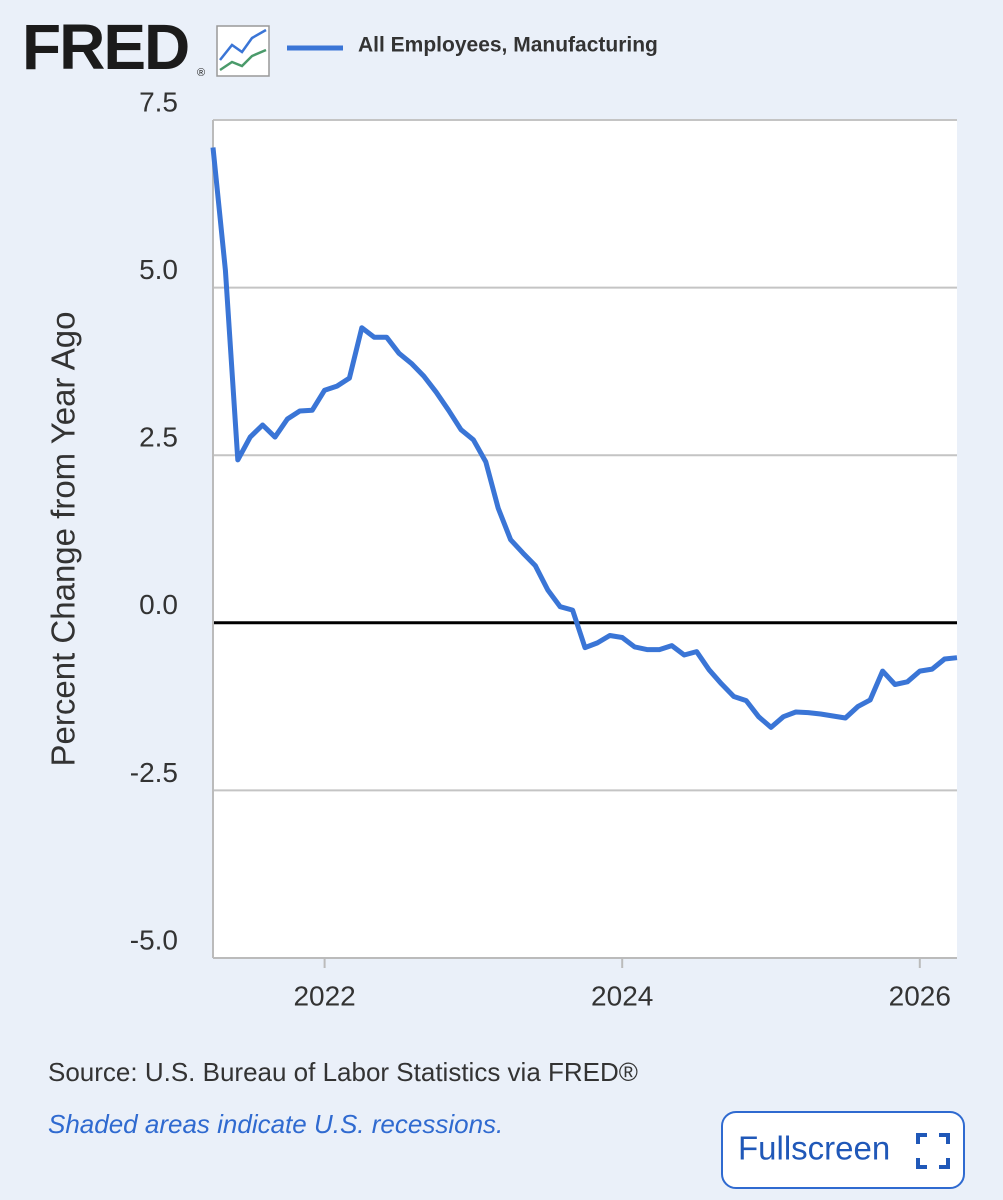  I want to click on fullscreen-button: Fullscreen, so click(843, 1150).